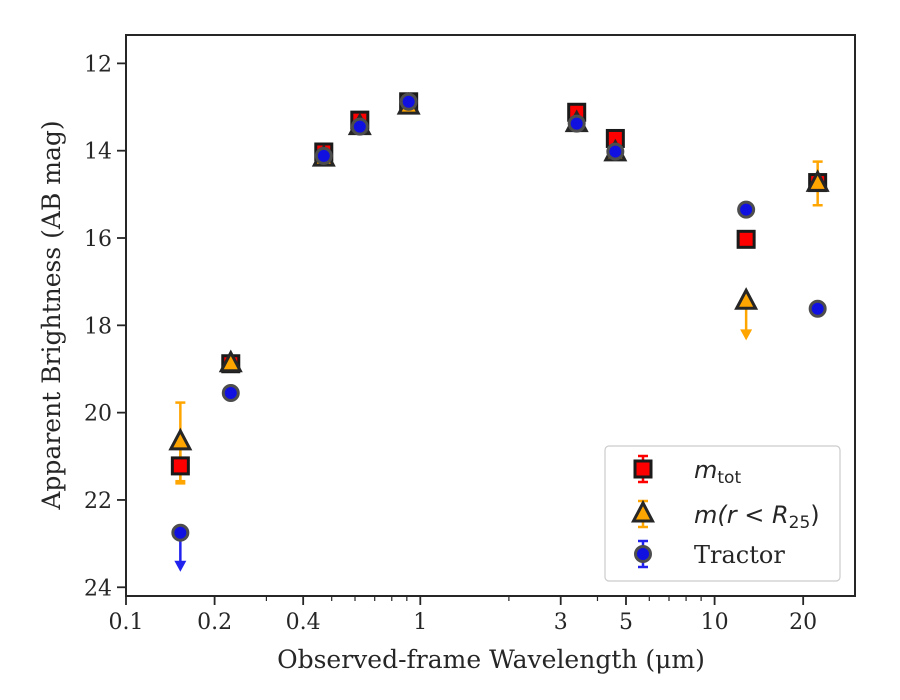 The width and height of the screenshot is (900, 700). What do you see at coordinates (420, 622) in the screenshot?
I see `x-tick-label-3: 1` at bounding box center [420, 622].